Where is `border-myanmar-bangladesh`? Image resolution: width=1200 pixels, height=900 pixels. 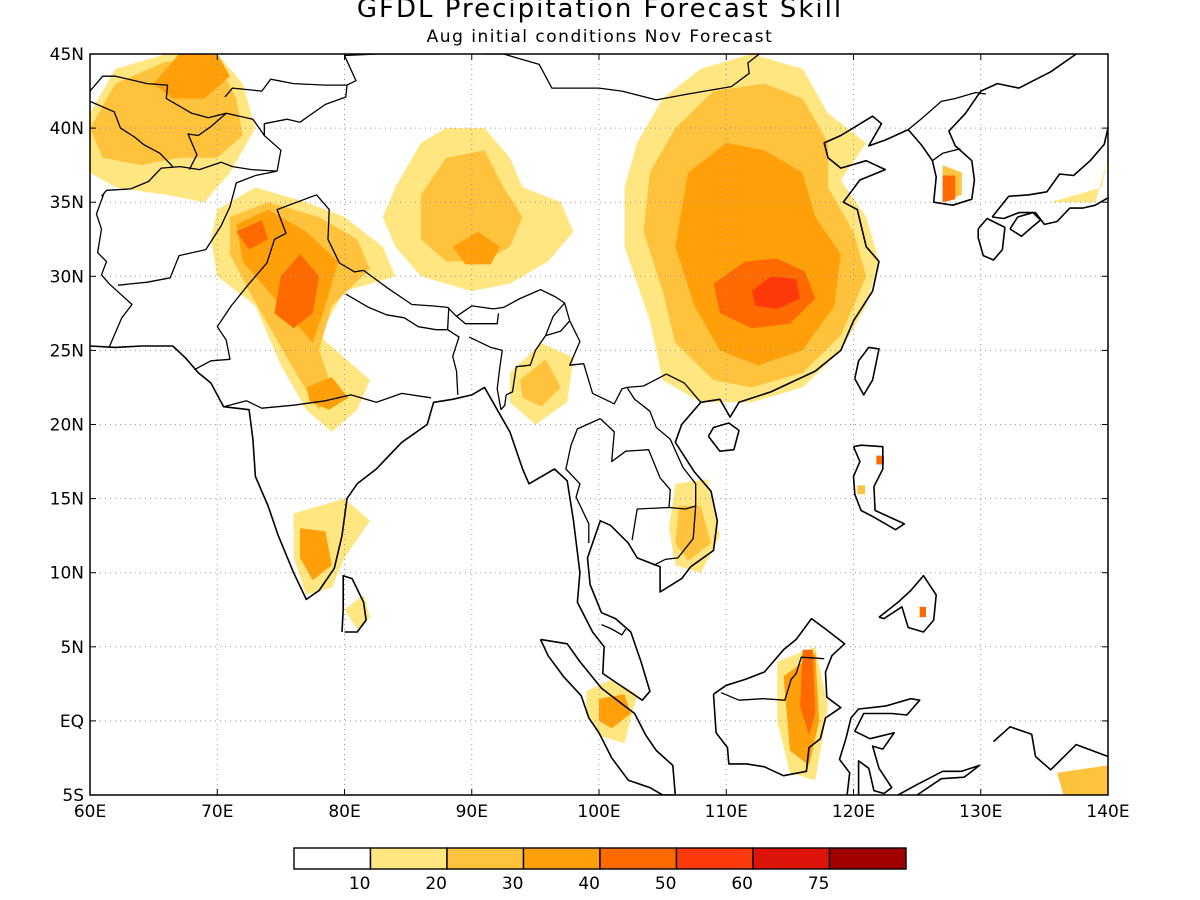 border-myanmar-bangladesh is located at coordinates (503, 402).